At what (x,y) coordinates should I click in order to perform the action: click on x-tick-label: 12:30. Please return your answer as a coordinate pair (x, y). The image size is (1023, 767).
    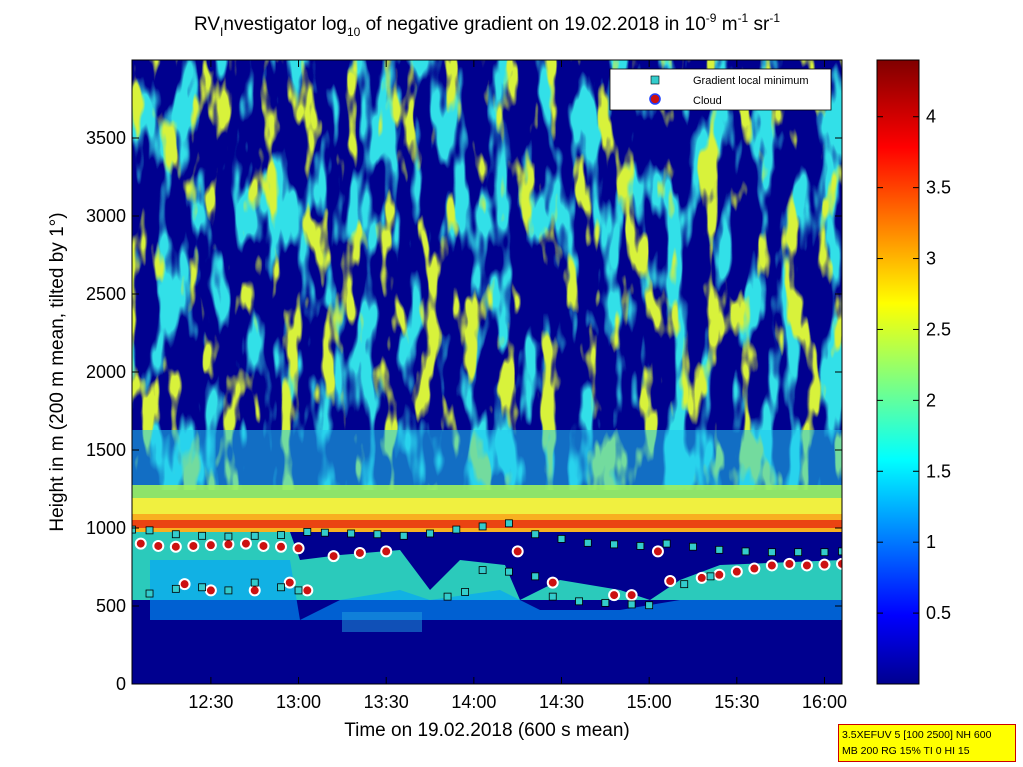
    Looking at the image, I should click on (210, 702).